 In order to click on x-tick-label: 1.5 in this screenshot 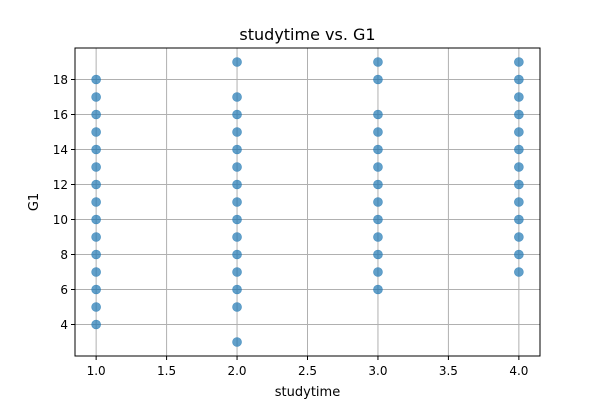, I will do `click(166, 371)`.